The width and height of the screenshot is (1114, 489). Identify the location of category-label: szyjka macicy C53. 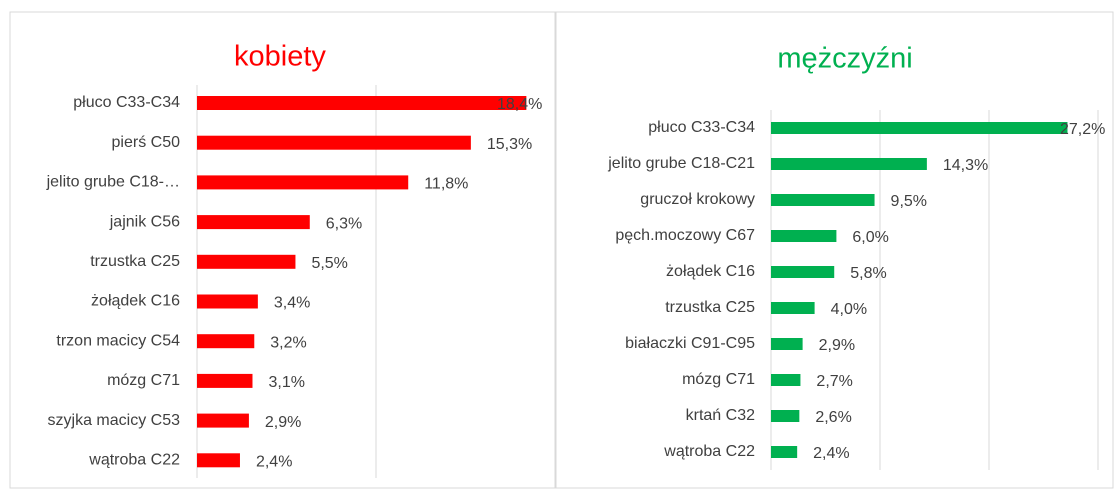
(114, 420).